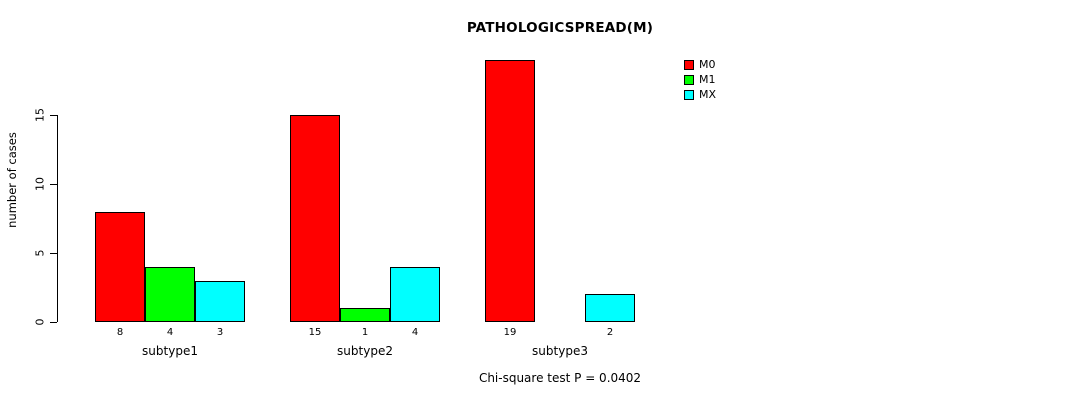 This screenshot has height=400, width=1090. I want to click on legend-item-mx: MX, so click(700, 94).